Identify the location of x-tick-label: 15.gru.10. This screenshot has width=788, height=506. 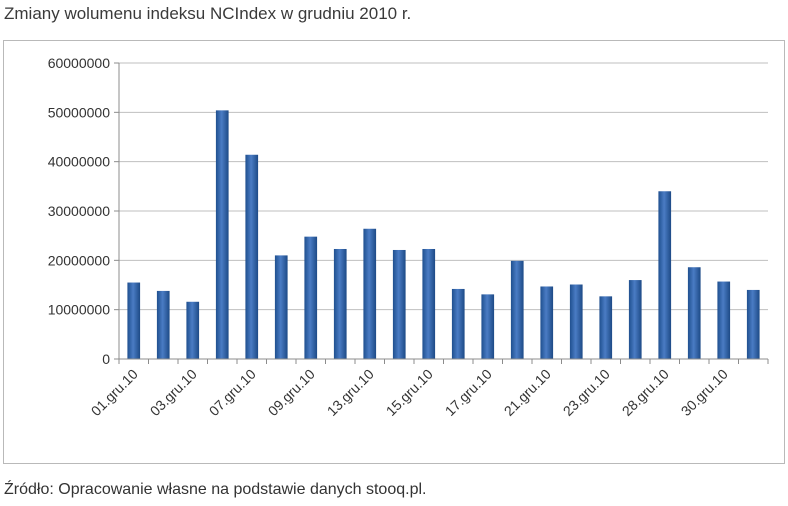
(409, 392).